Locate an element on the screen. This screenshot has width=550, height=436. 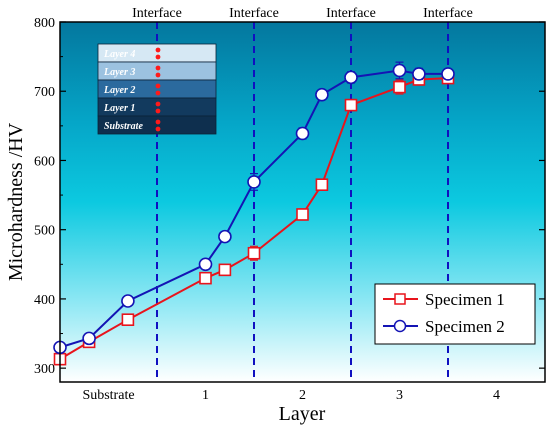
interface-label-3: Interface is located at coordinates (351, 13).